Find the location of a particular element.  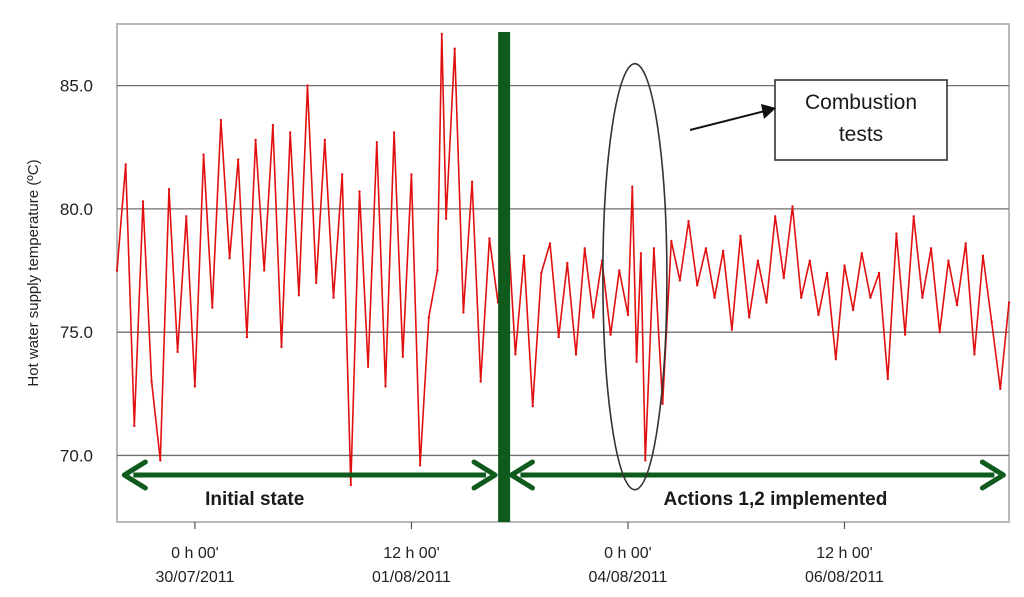

state-divider is located at coordinates (504, 277).